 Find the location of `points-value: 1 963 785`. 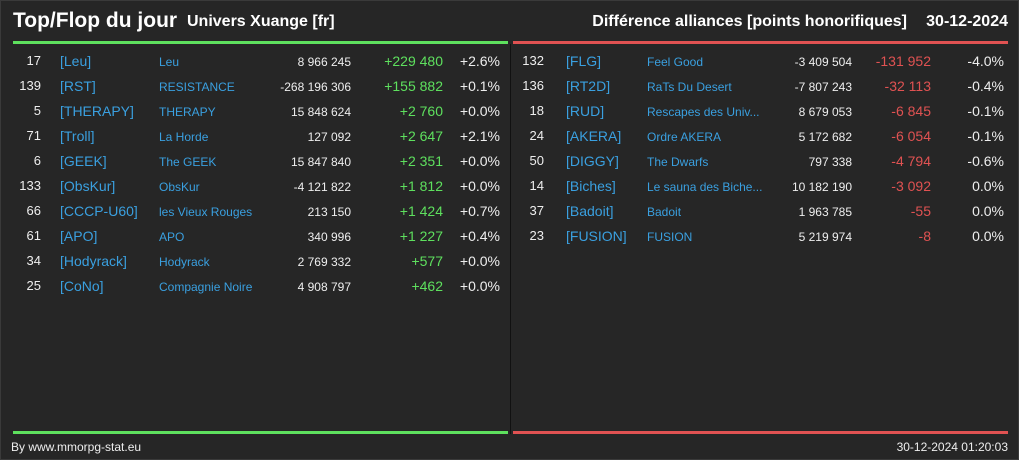

points-value: 1 963 785 is located at coordinates (825, 212).